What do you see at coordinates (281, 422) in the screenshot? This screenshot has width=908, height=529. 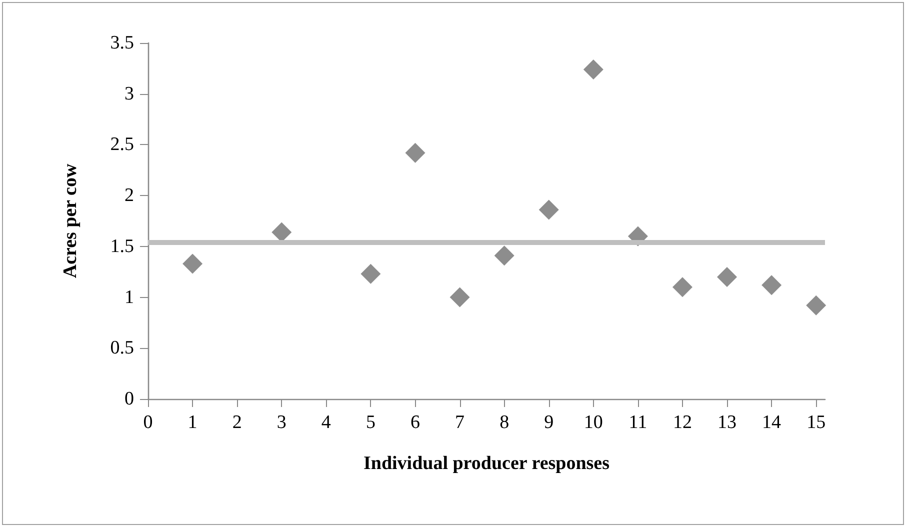 I see `x-tick-label: 3` at bounding box center [281, 422].